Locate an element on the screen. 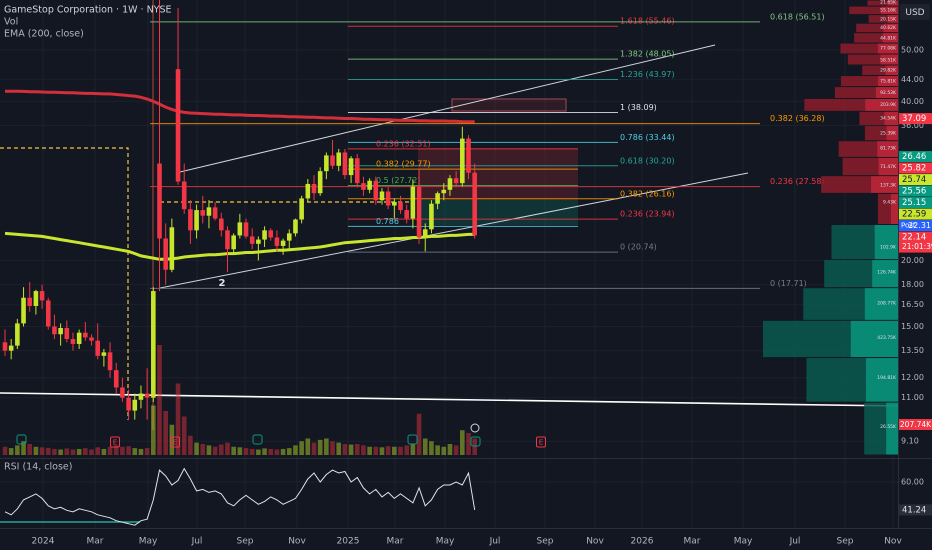 Image resolution: width=932 pixels, height=550 pixels. volume-profile-label: 40.62K is located at coordinates (888, 28).